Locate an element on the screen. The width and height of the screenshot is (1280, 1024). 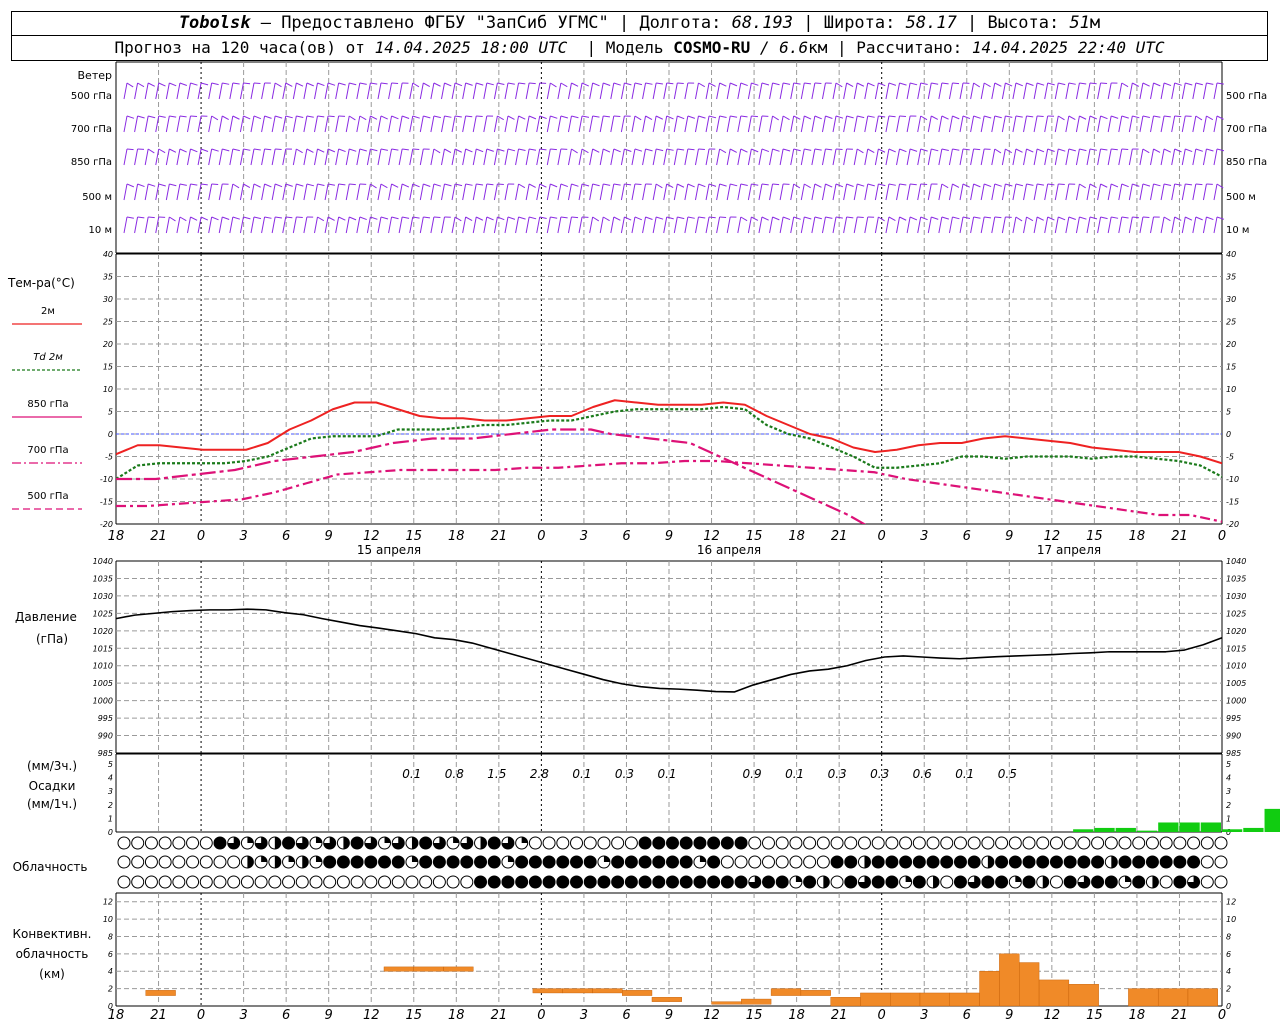
rain-bar is located at coordinates (1232, 830).